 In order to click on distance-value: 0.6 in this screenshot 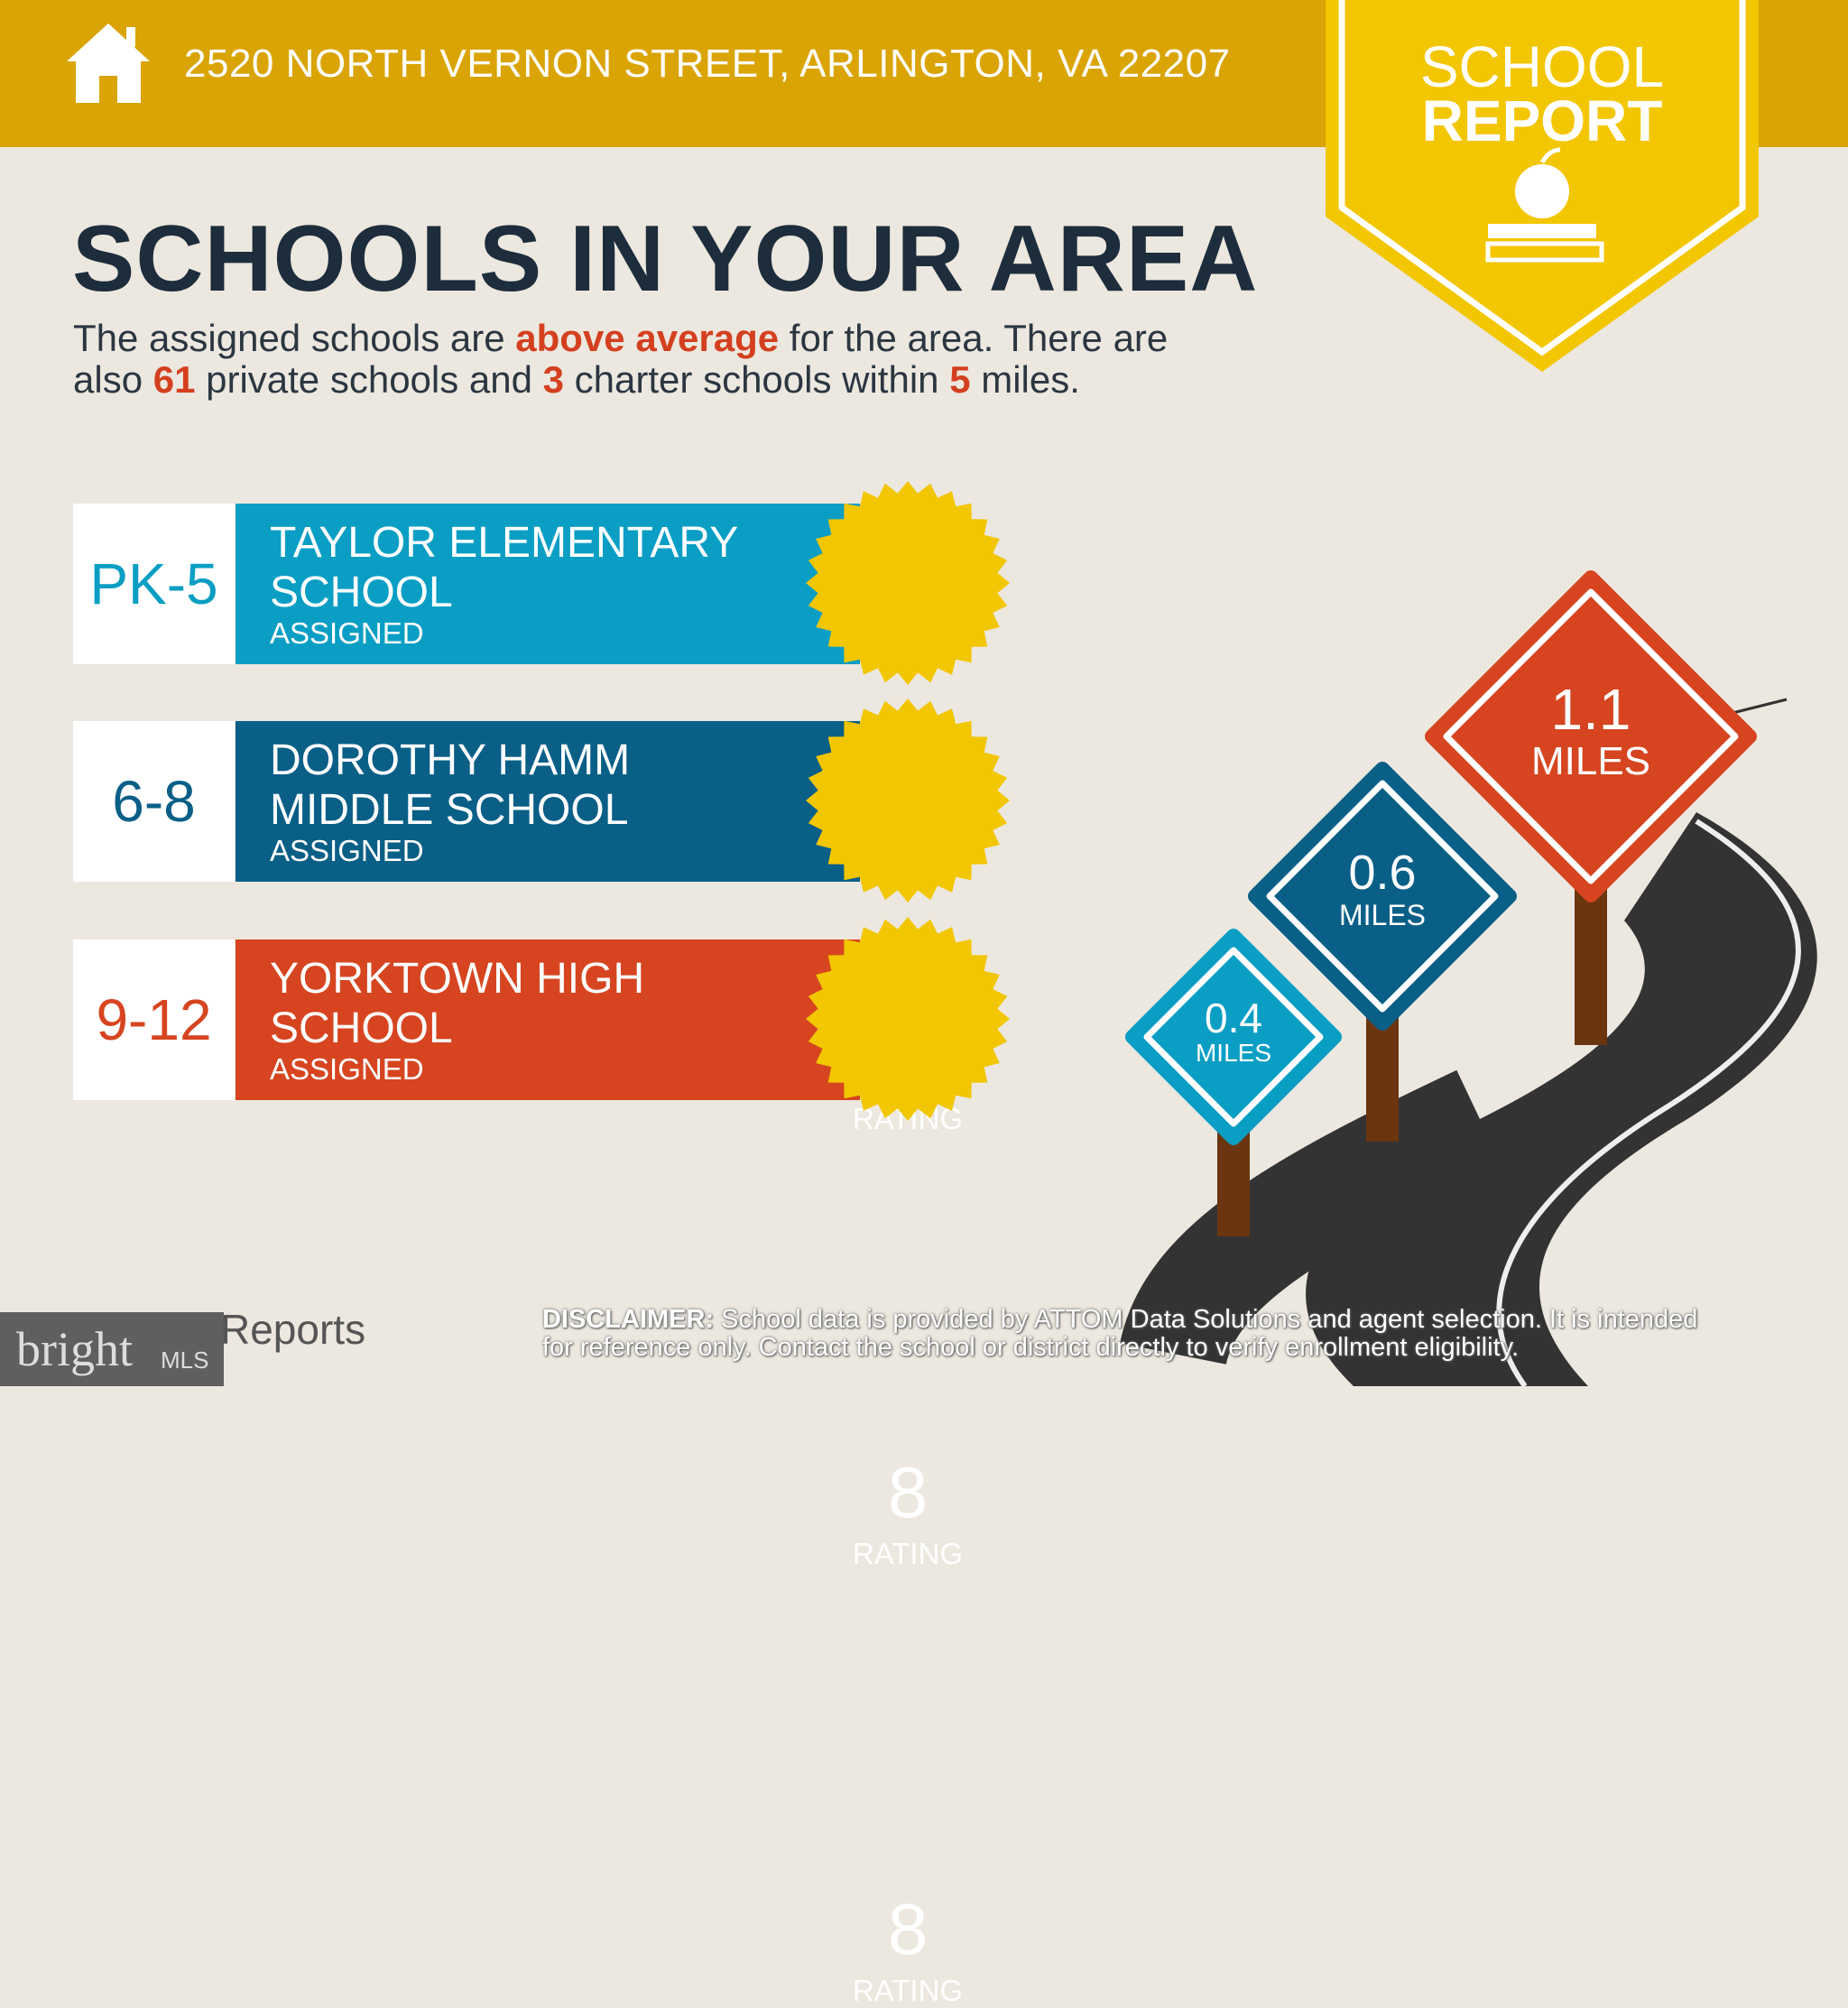, I will do `click(1382, 873)`.